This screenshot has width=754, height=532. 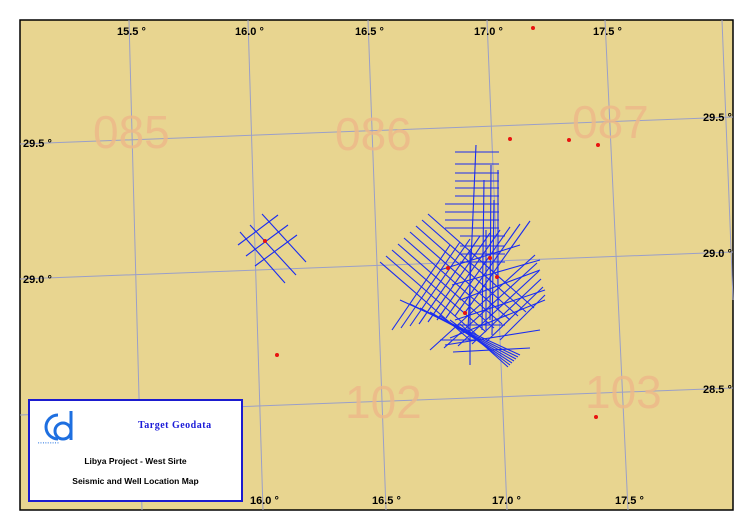 What do you see at coordinates (49, 442) in the screenshot?
I see `logo-caption: ▪▪▪▪▪▪▪▪▪` at bounding box center [49, 442].